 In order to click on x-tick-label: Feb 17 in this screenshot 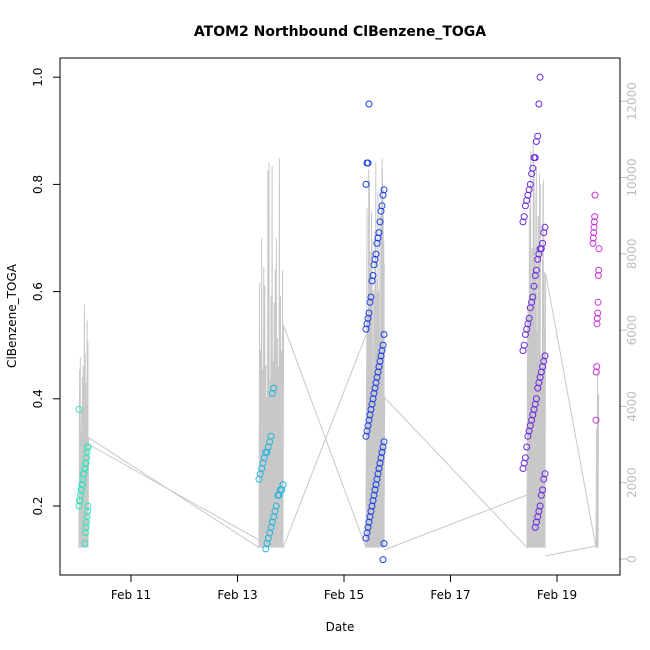, I will do `click(450, 595)`.